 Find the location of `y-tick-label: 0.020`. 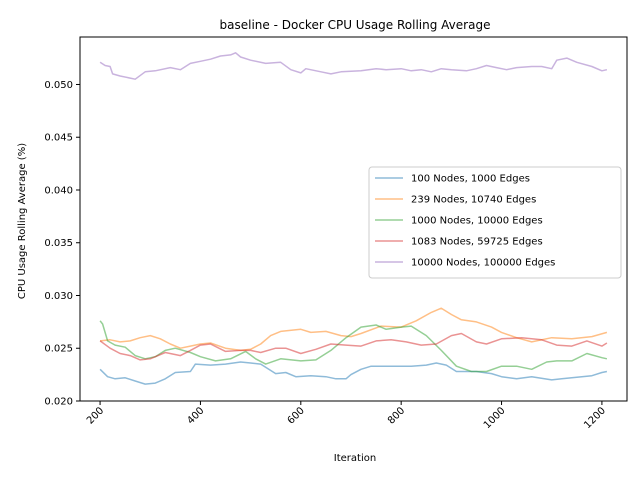

y-tick-label: 0.020 is located at coordinates (58, 402).